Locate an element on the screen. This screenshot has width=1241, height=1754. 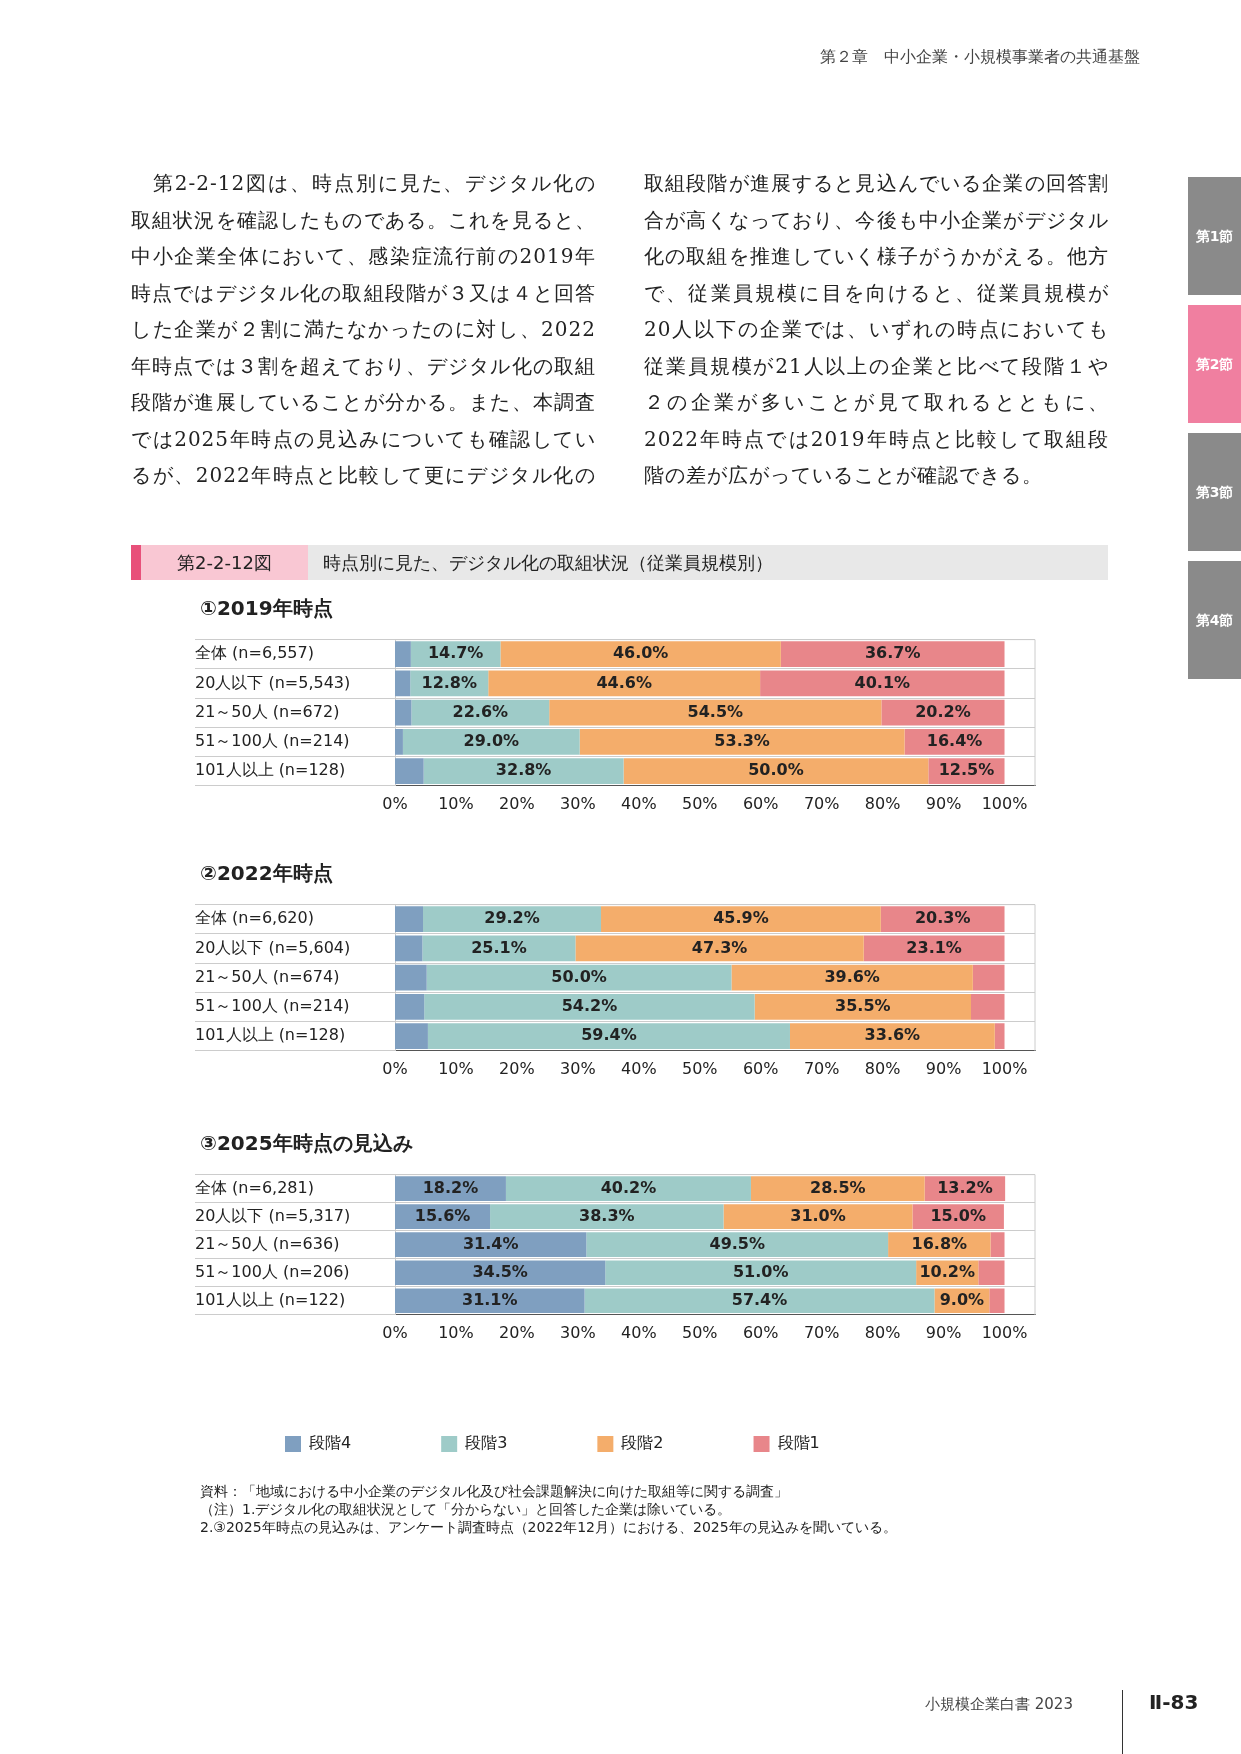
data-label: 28.5% is located at coordinates (838, 1187).